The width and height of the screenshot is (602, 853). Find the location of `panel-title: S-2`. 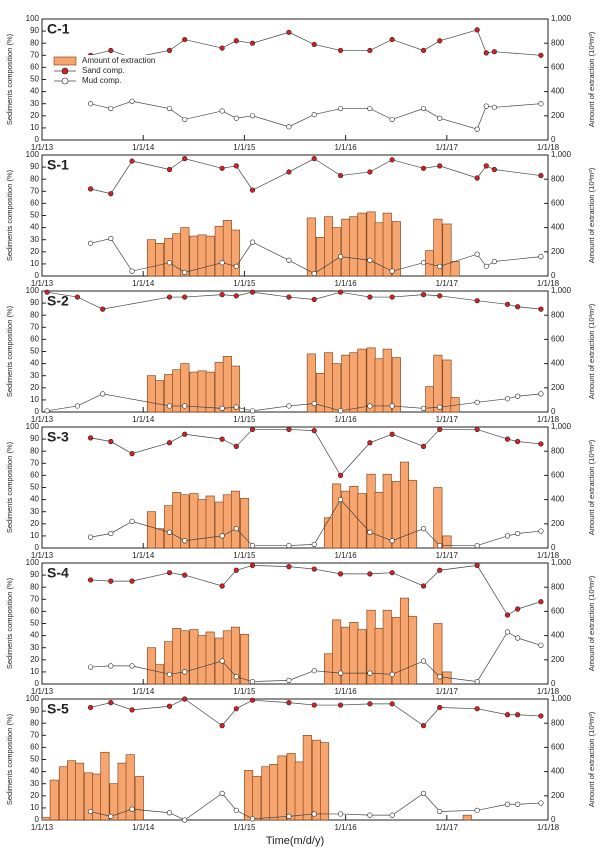

panel-title: S-2 is located at coordinates (58, 301).